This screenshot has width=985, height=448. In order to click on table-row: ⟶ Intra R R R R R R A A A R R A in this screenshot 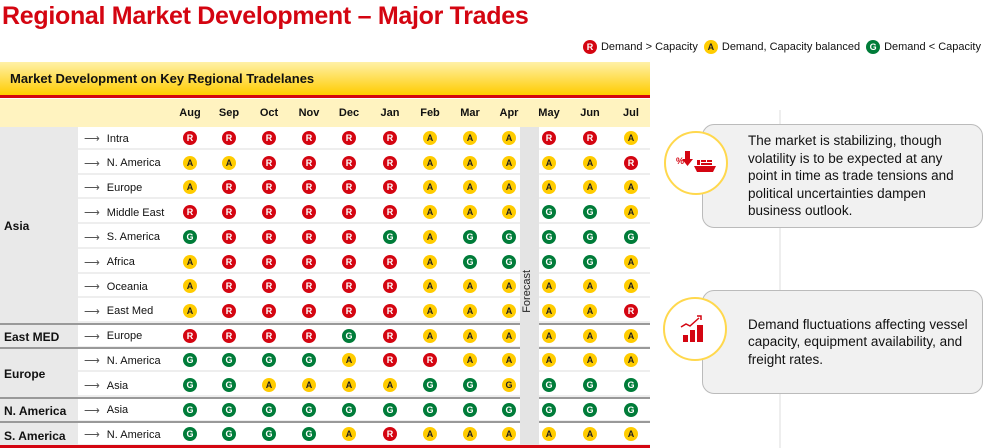, I will do `click(364, 138)`.